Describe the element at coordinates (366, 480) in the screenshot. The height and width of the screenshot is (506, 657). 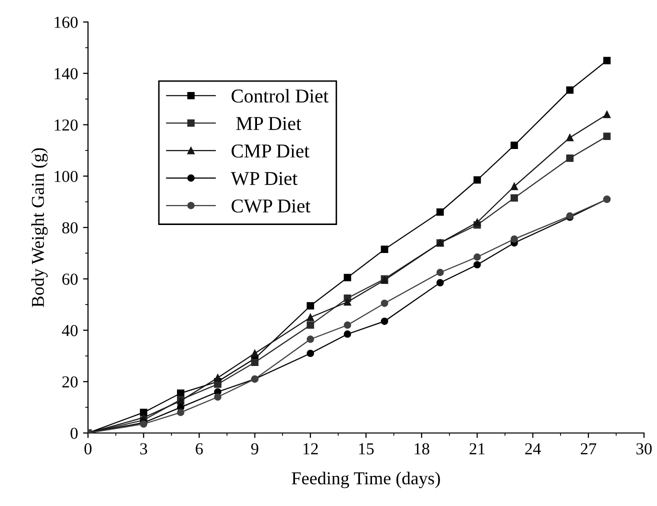
I see `x-axis-title: Feeding Time (days)` at that location.